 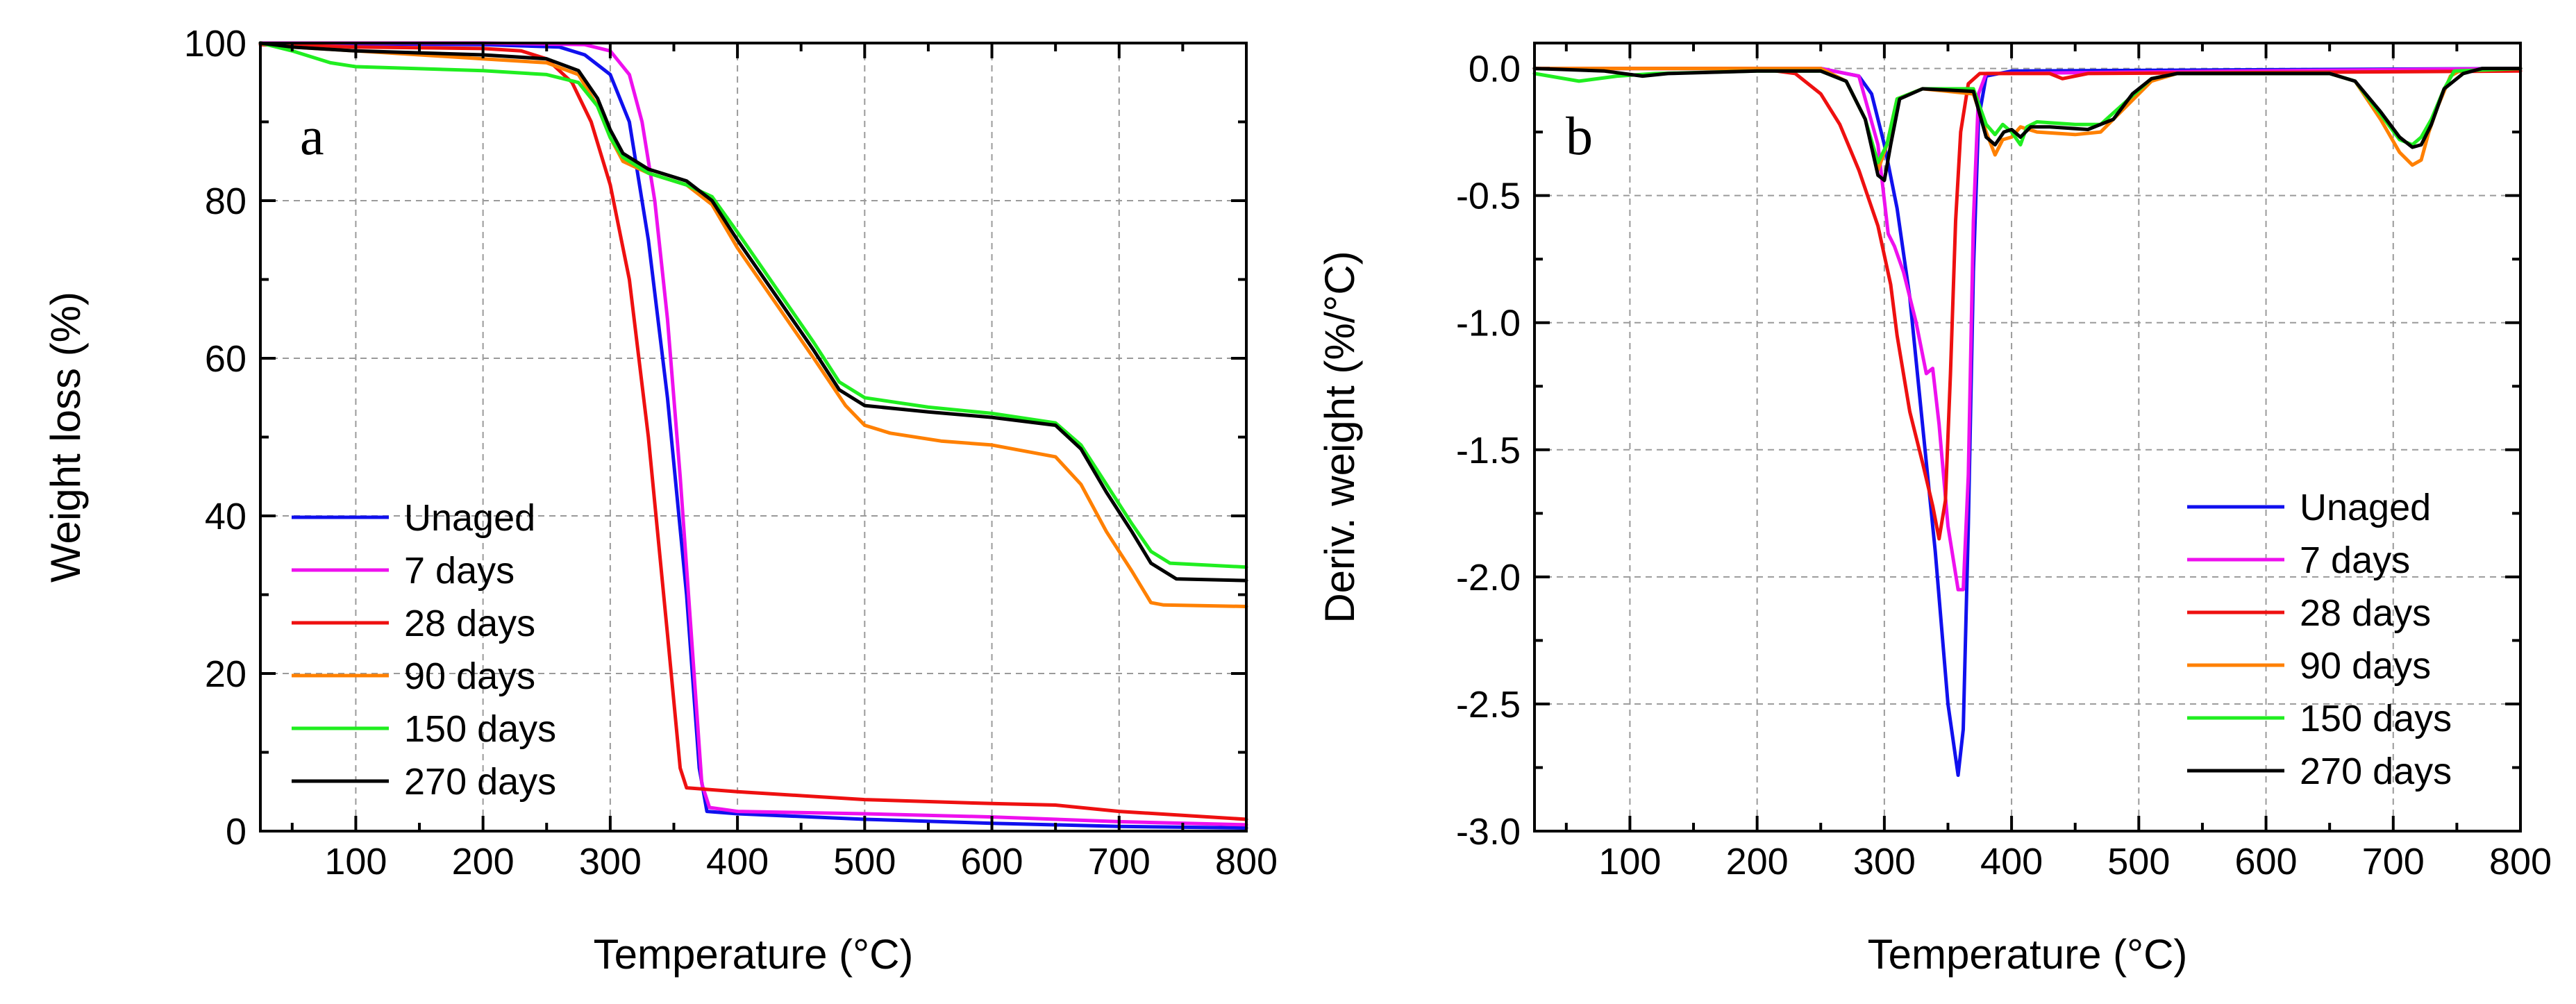 I want to click on panel-b-letter: b, so click(x=1579, y=136).